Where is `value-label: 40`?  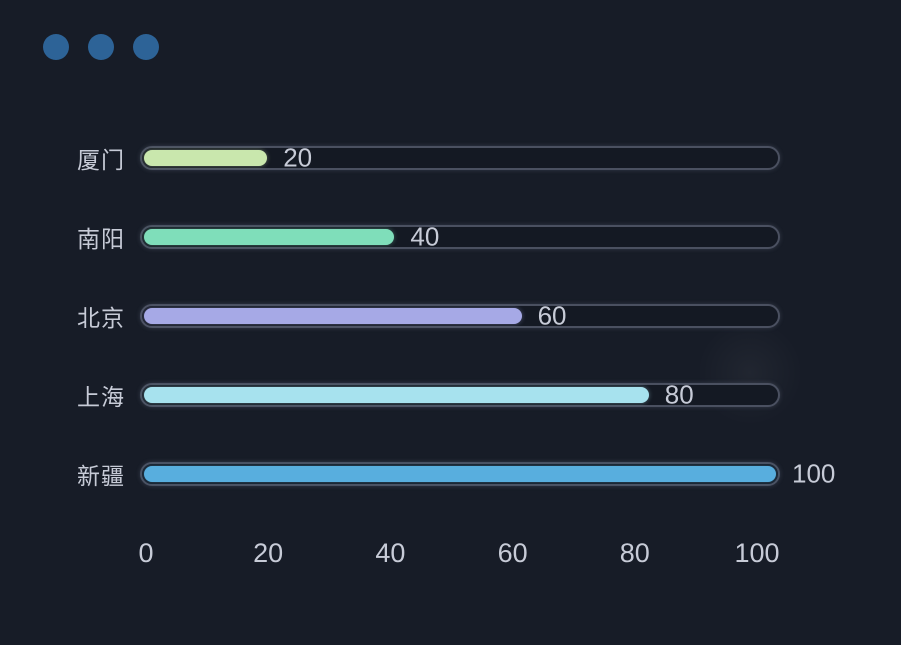
value-label: 40 is located at coordinates (425, 236).